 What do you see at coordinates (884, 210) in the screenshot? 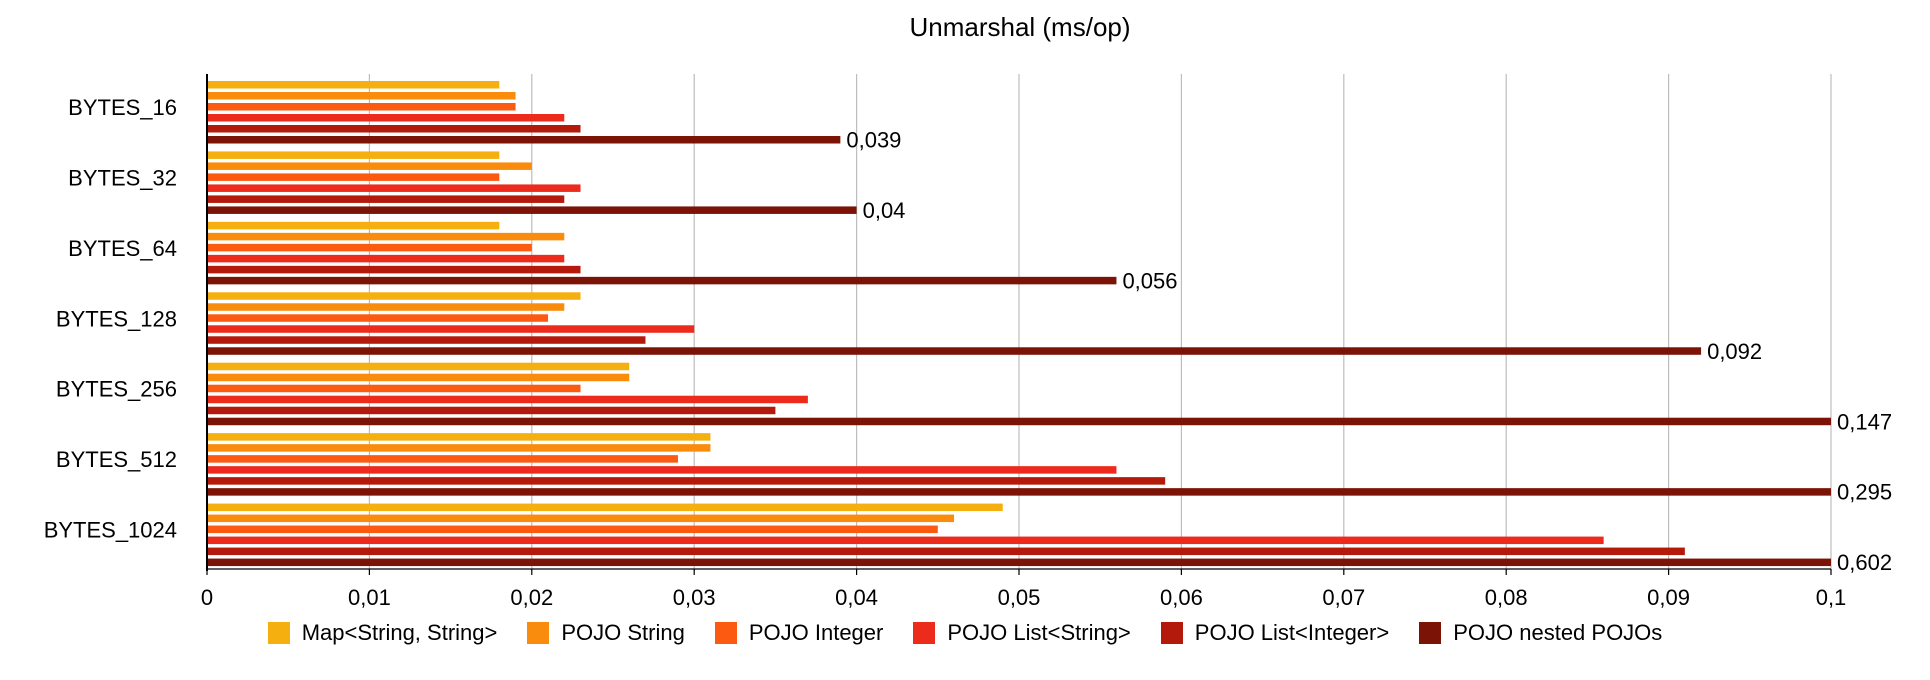
I see `value-label: 0,04` at bounding box center [884, 210].